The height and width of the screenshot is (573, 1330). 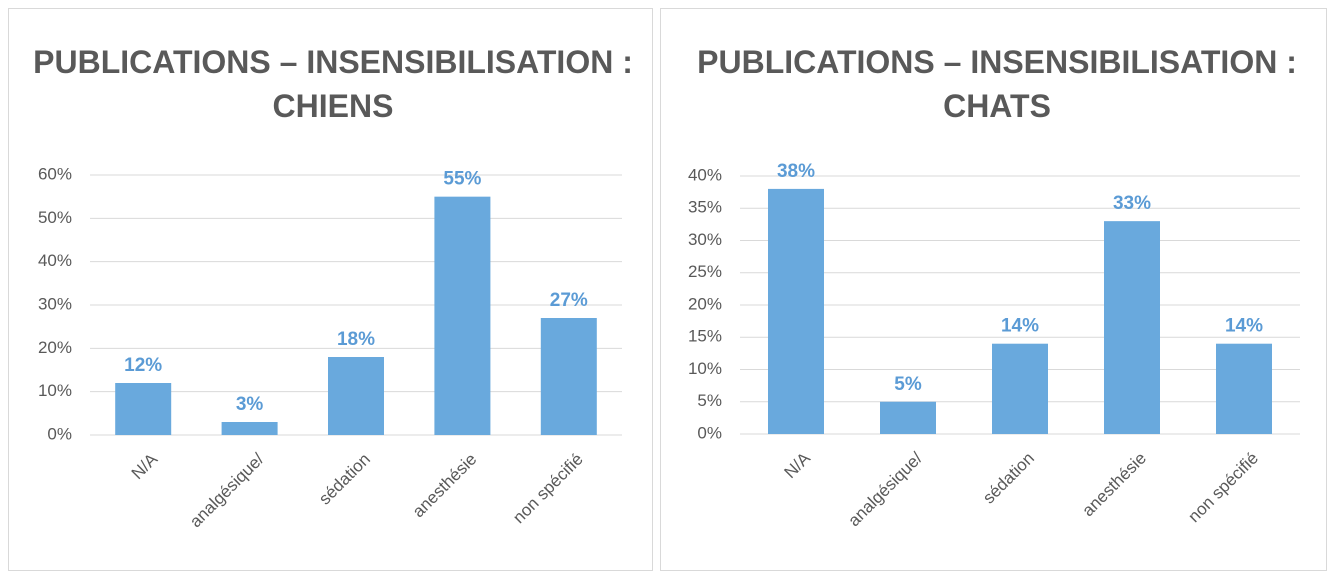 What do you see at coordinates (462, 179) in the screenshot?
I see `data-label: 55%` at bounding box center [462, 179].